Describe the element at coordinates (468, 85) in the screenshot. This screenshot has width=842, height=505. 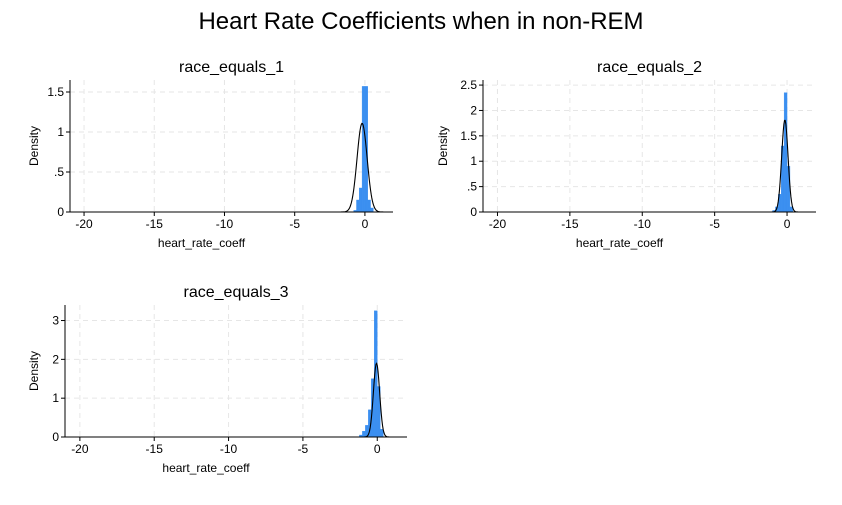
I see `y-tick-label: 2.5` at that location.